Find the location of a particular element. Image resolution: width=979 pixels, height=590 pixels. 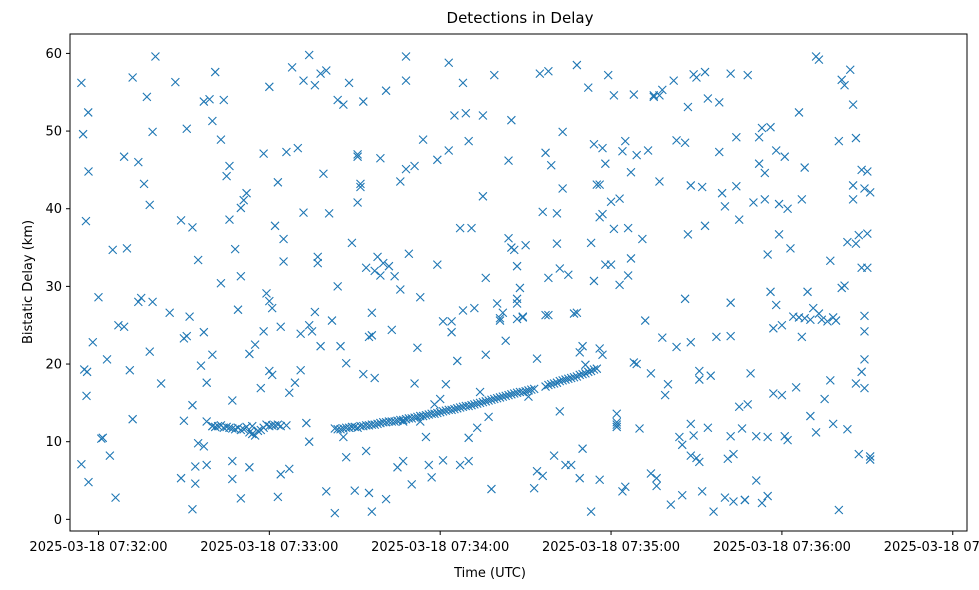

x-tick-label: 2025-03-18 07:37:00 is located at coordinates (931, 547).